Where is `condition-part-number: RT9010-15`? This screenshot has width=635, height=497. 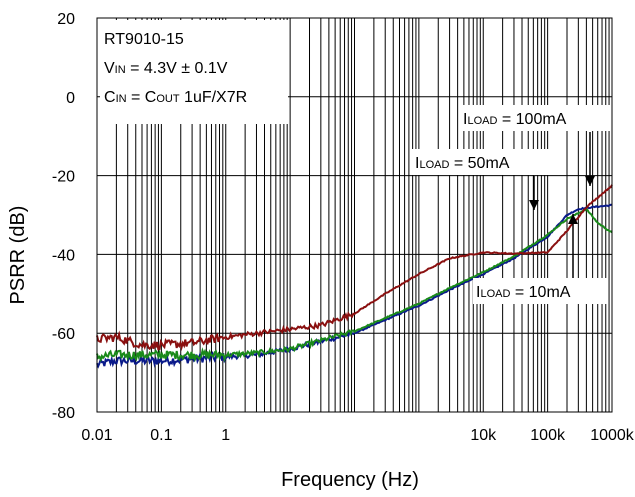 condition-part-number: RT9010-15 is located at coordinates (144, 39).